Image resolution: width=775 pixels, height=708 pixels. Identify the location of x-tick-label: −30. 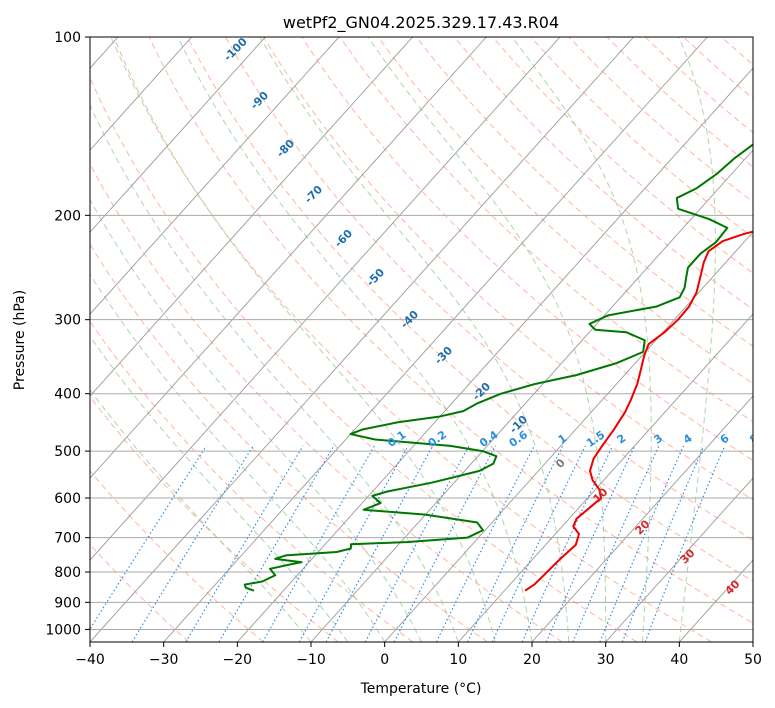
(164, 660).